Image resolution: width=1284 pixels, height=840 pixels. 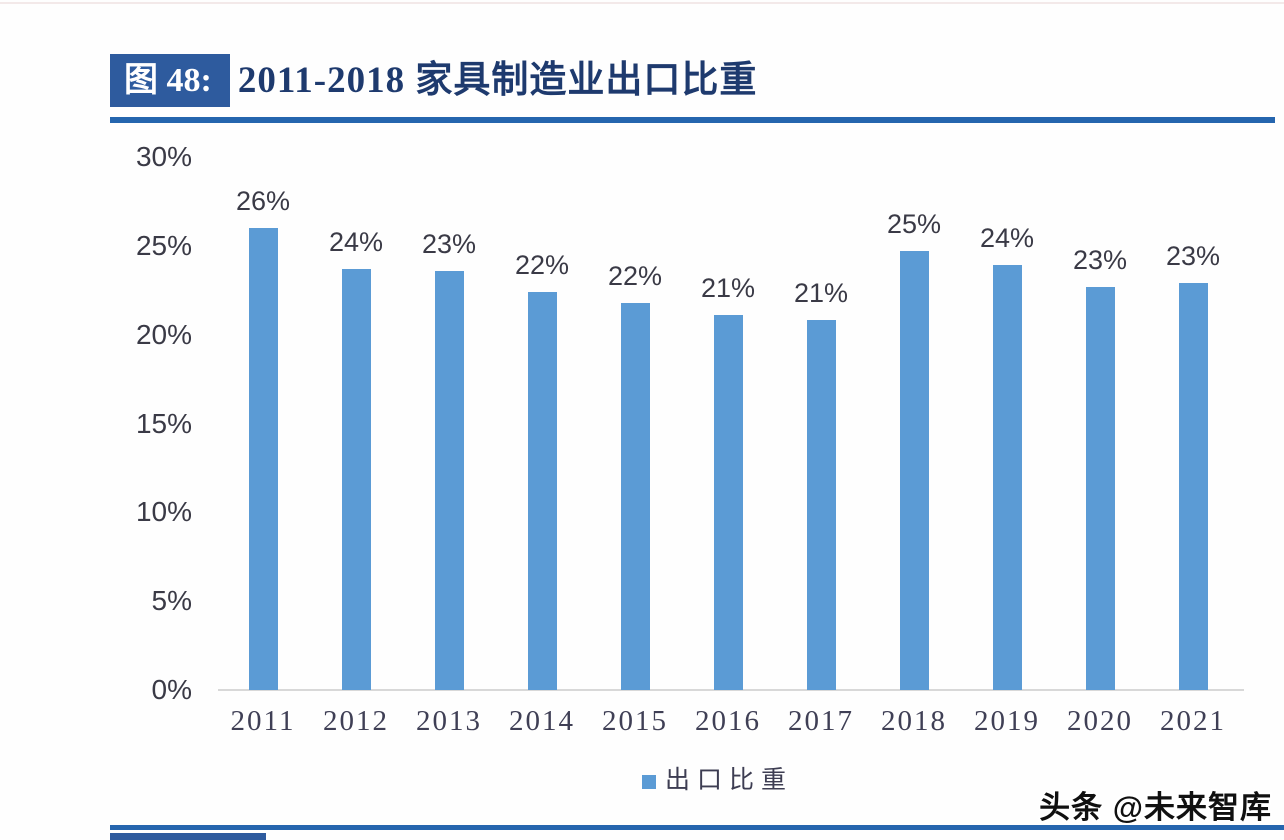 I want to click on x-axis-tick-2018: 2018, so click(x=914, y=721).